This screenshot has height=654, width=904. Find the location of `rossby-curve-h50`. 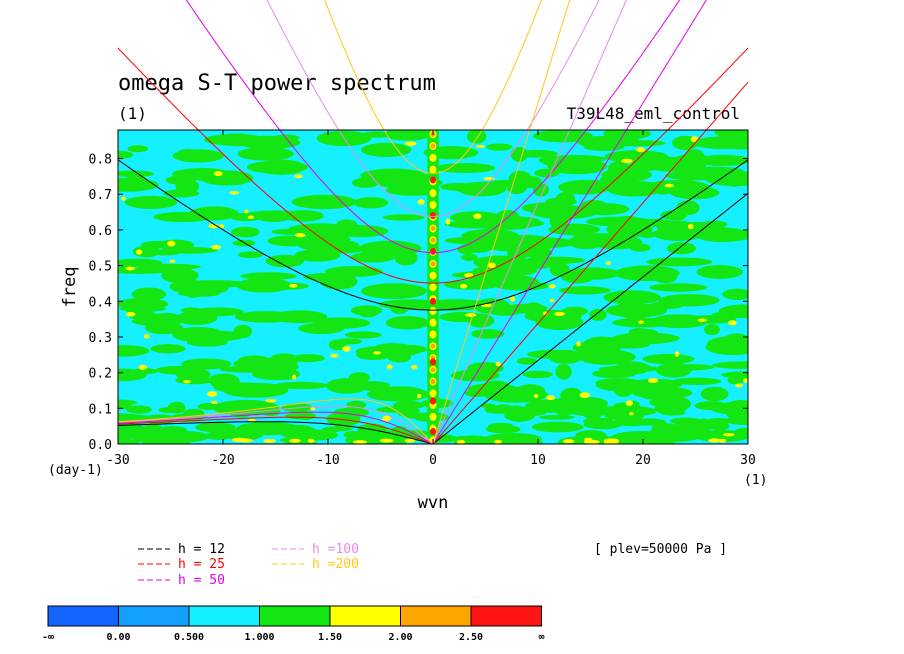

rossby-curve-h50 is located at coordinates (276, 427).